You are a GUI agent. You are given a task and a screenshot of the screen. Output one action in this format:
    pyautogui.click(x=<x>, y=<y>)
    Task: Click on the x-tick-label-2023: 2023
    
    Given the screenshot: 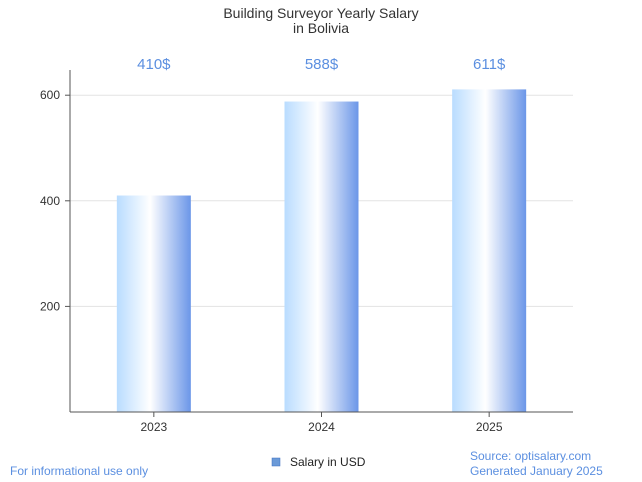 What is the action you would take?
    pyautogui.click(x=153, y=427)
    